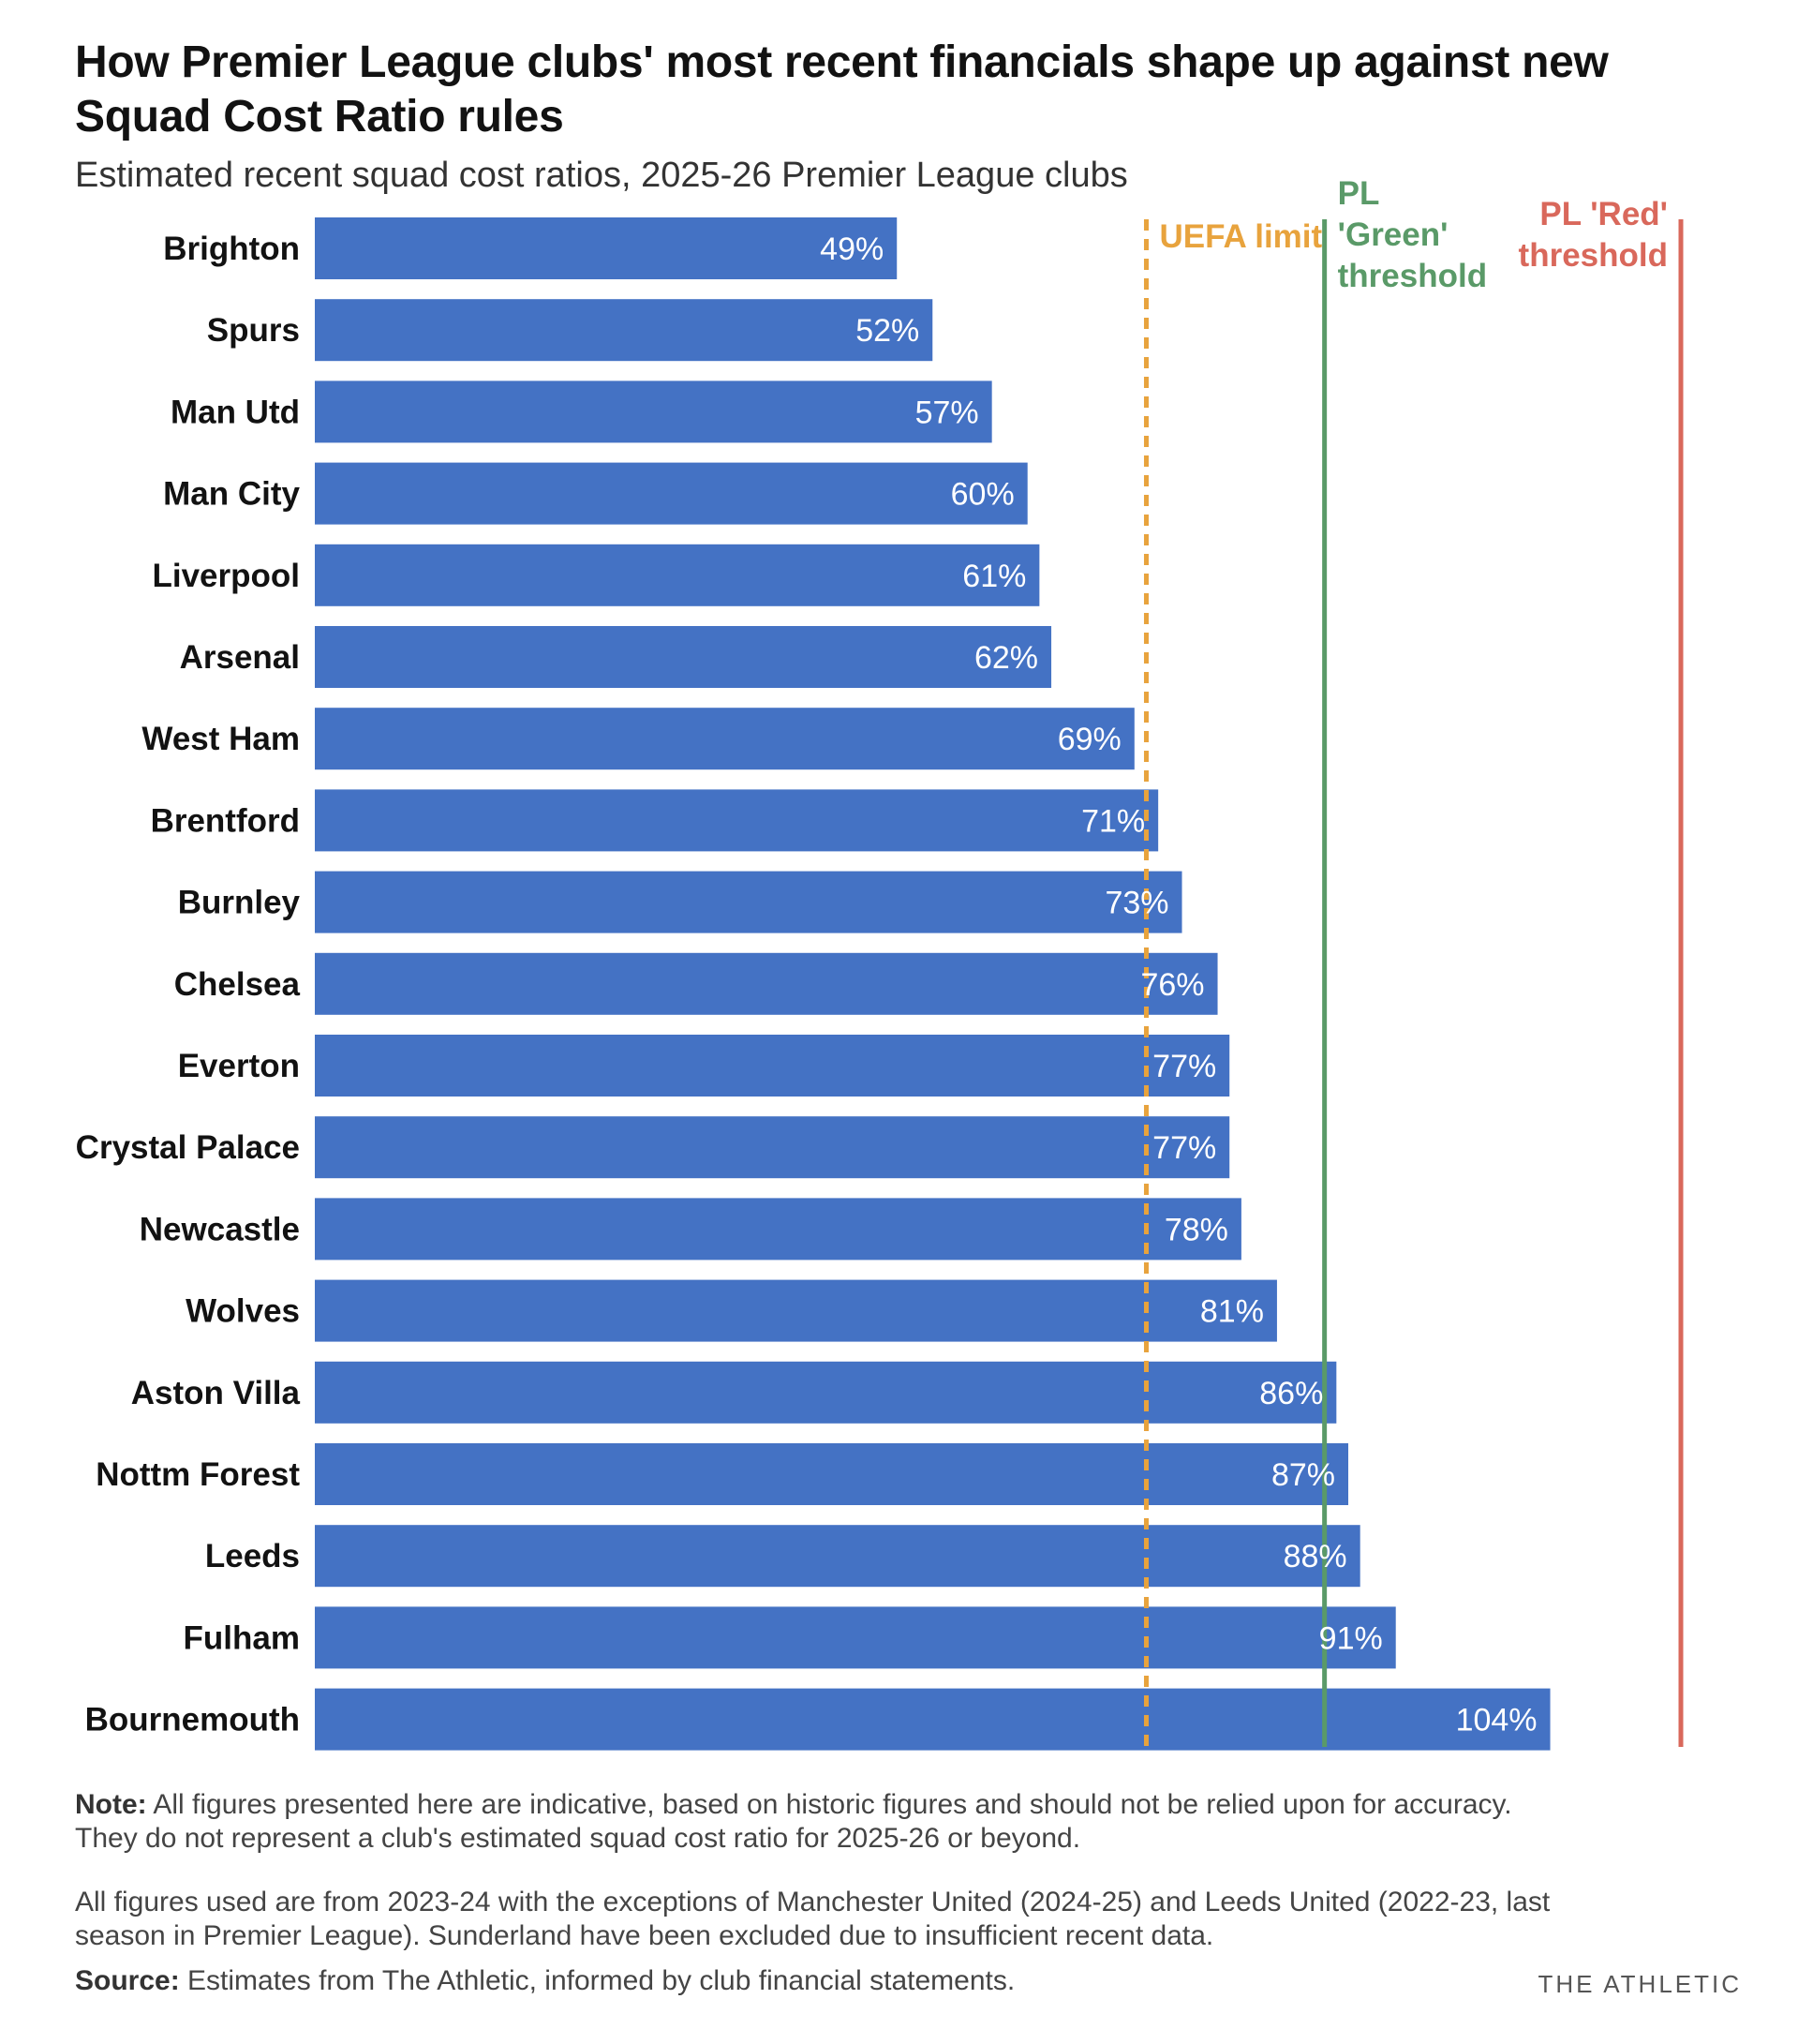 The height and width of the screenshot is (2044, 1798). What do you see at coordinates (231, 495) in the screenshot?
I see `category-label-3: Man City` at bounding box center [231, 495].